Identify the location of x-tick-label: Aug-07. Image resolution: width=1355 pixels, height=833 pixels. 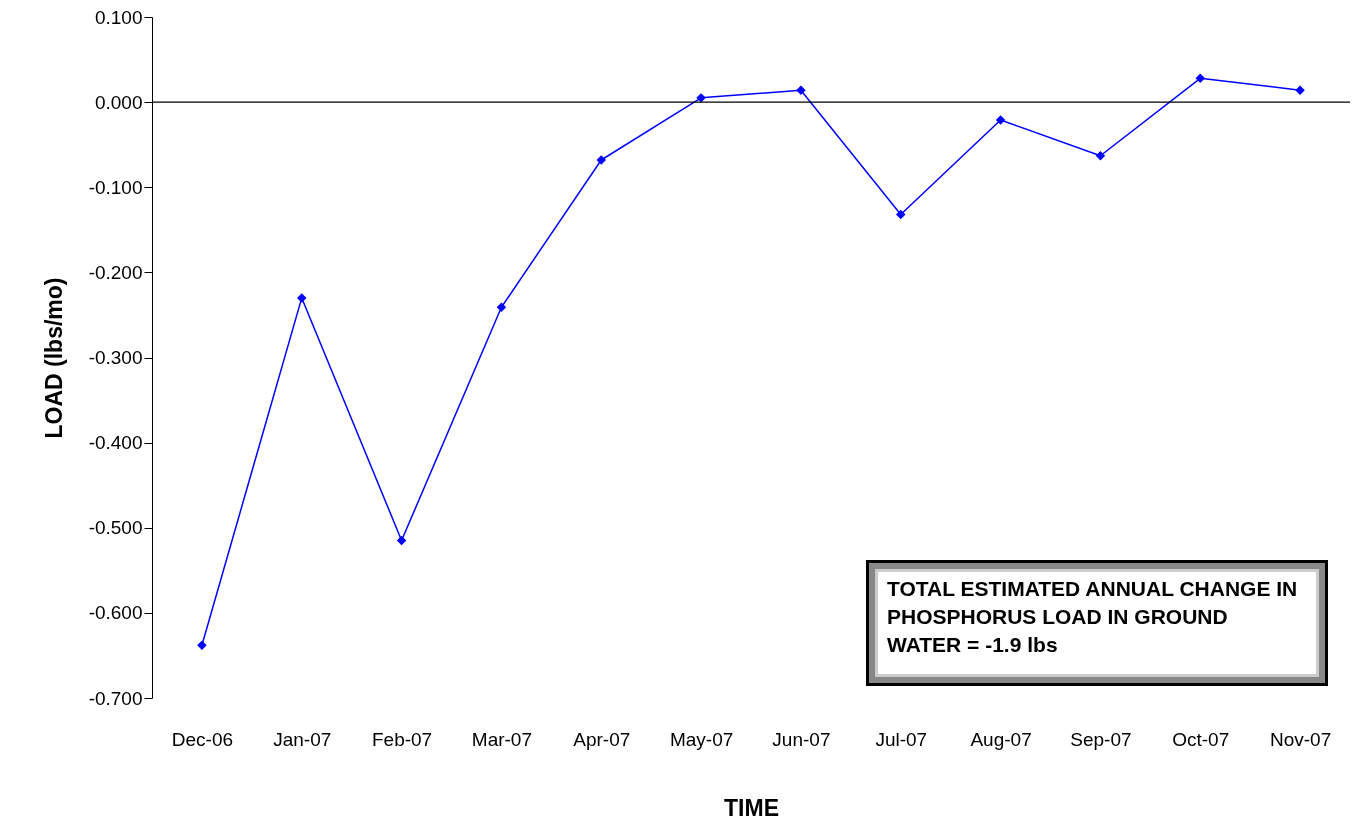
(1001, 739).